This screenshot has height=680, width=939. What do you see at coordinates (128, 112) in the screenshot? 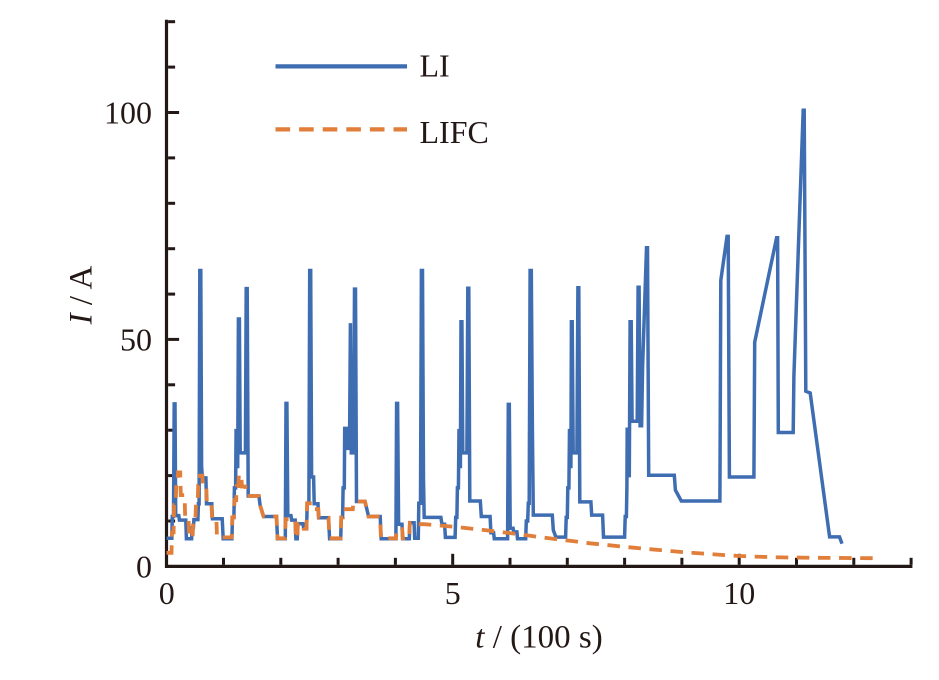
I see `svg-text: 100` at bounding box center [128, 112].